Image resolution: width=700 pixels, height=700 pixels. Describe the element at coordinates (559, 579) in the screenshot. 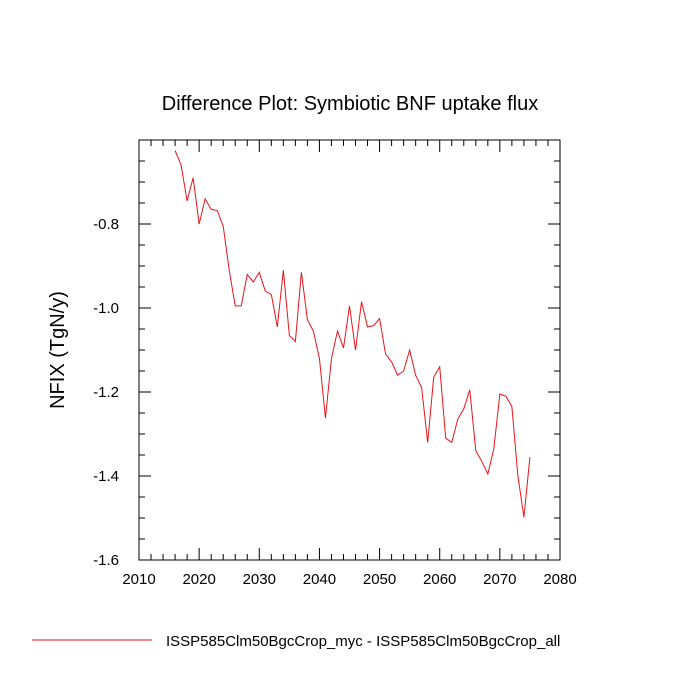

I see `x-tick-label: 2080` at that location.